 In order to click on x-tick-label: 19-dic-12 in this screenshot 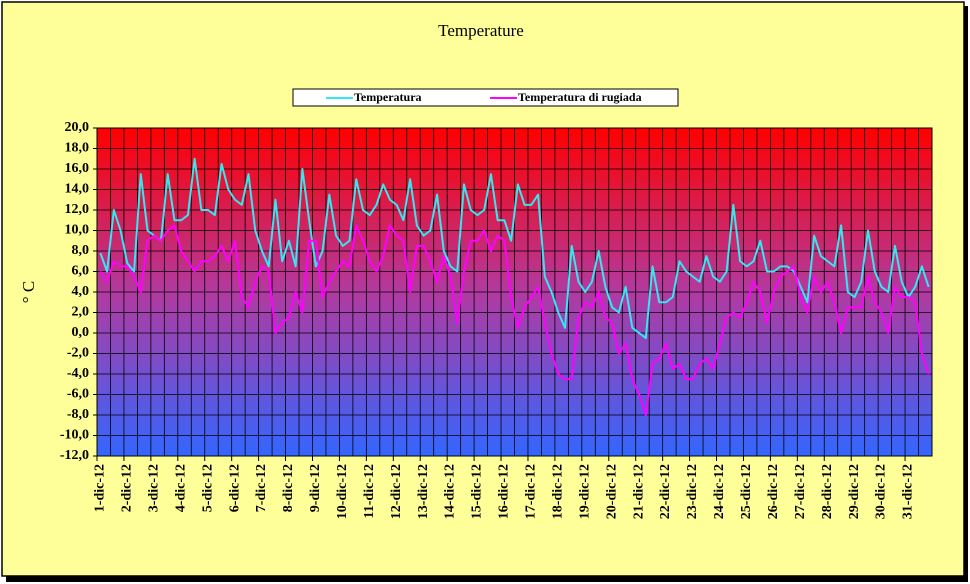, I will do `click(584, 491)`.